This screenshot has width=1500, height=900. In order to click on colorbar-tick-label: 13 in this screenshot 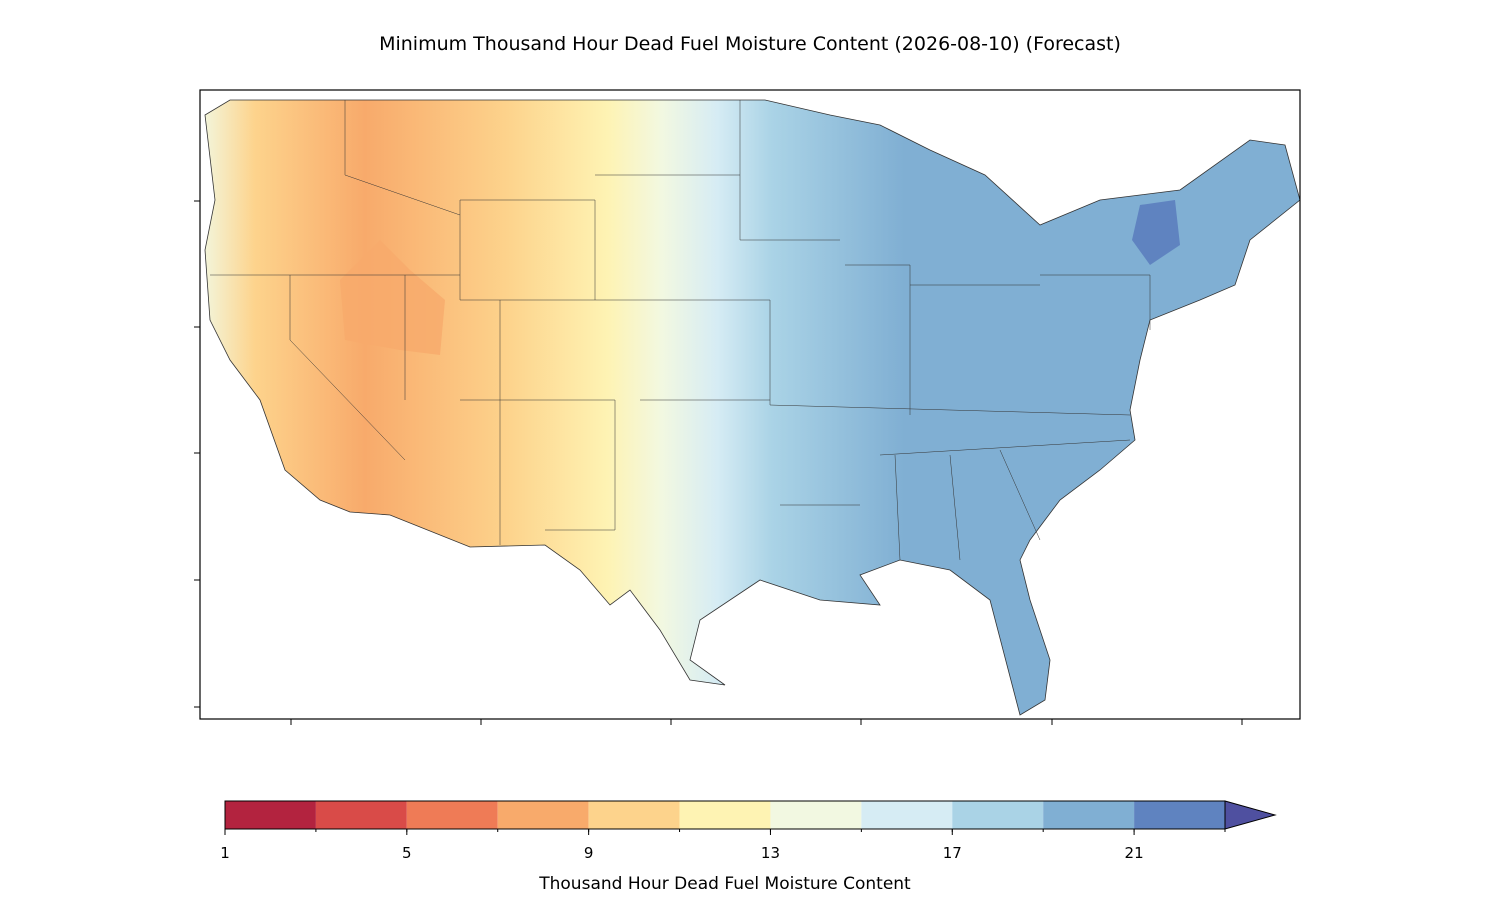, I will do `click(770, 853)`.